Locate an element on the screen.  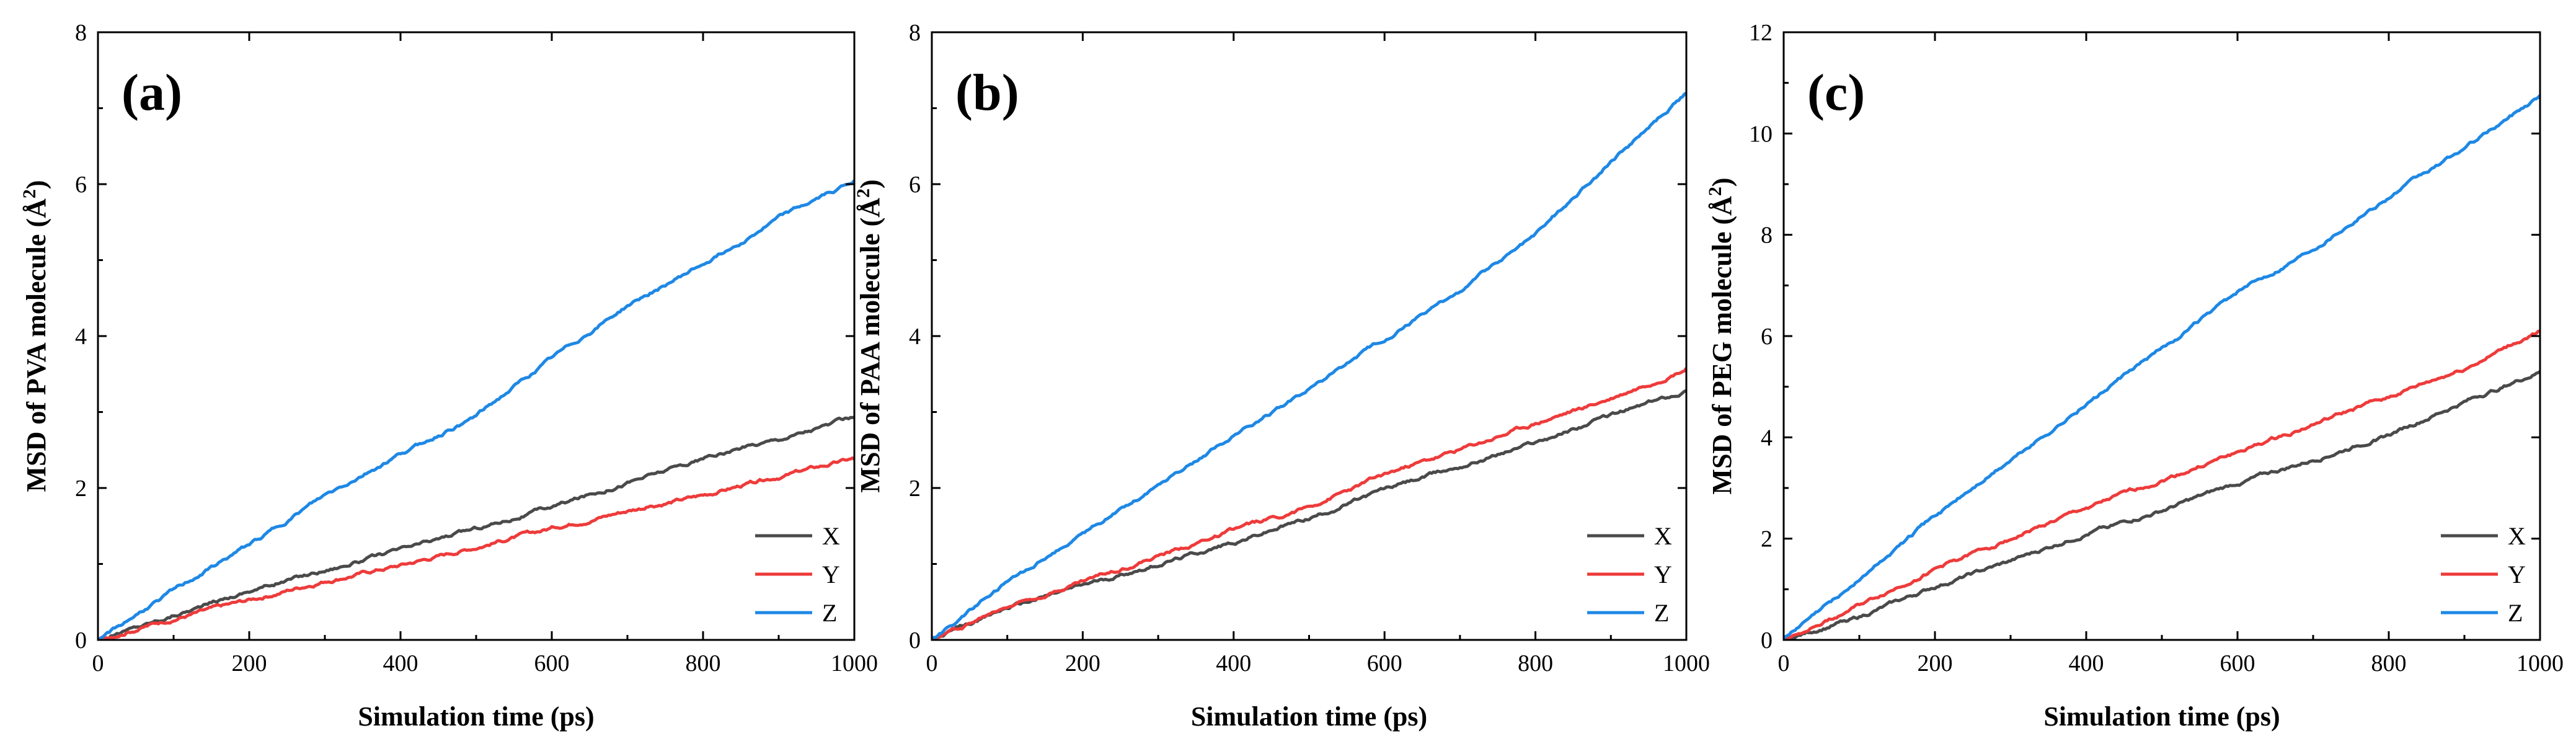
y-axis-title: MSD of PEG molecule (Å2) is located at coordinates (1721, 335).